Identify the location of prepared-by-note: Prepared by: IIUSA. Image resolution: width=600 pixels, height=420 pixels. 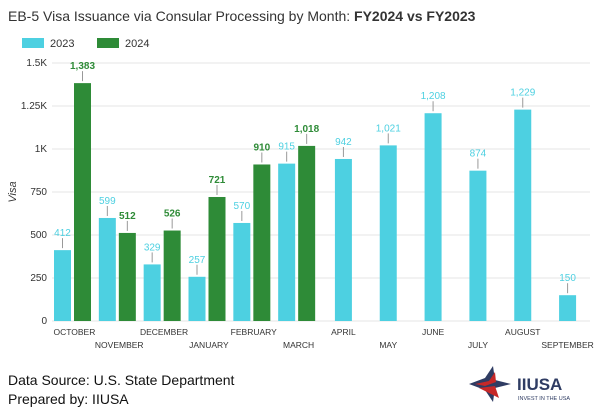
(68, 399).